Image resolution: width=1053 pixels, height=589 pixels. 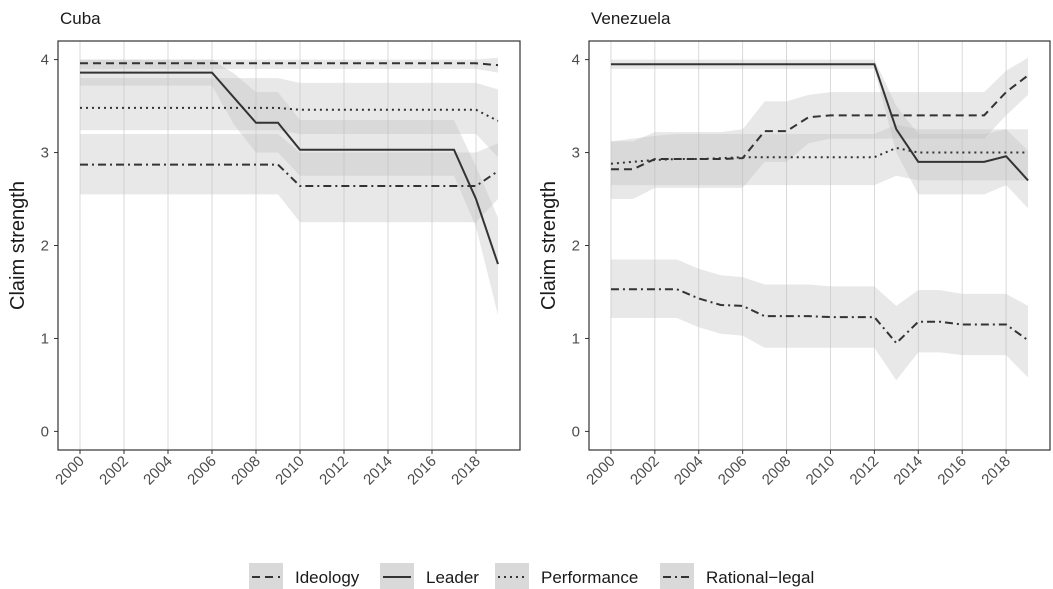 I want to click on panel-title: Cuba, so click(x=80, y=18).